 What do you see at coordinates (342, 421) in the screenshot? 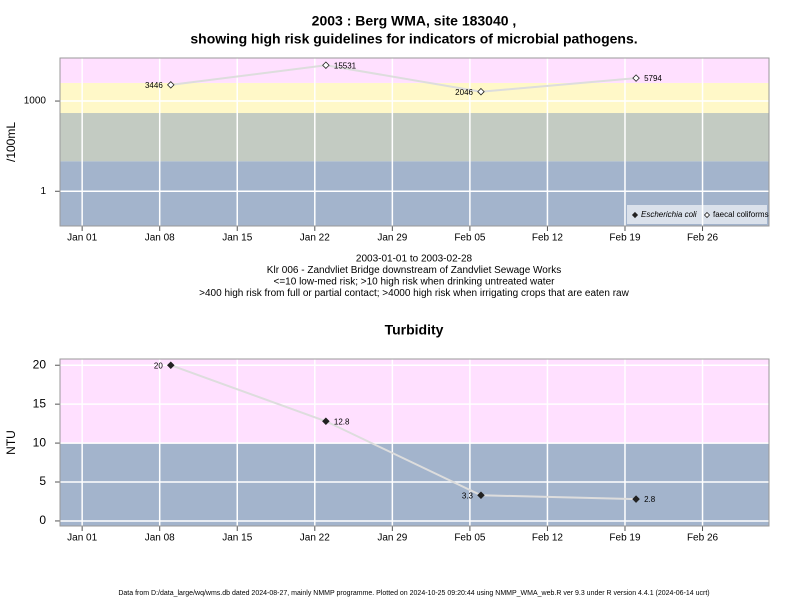
I see `data-label: 12.8` at bounding box center [342, 421].